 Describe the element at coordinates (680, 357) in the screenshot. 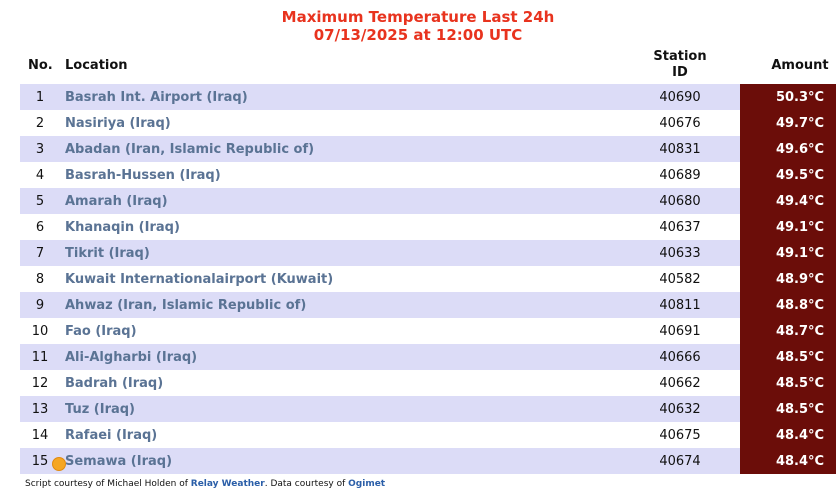

I see `row-station-id: 40666` at that location.